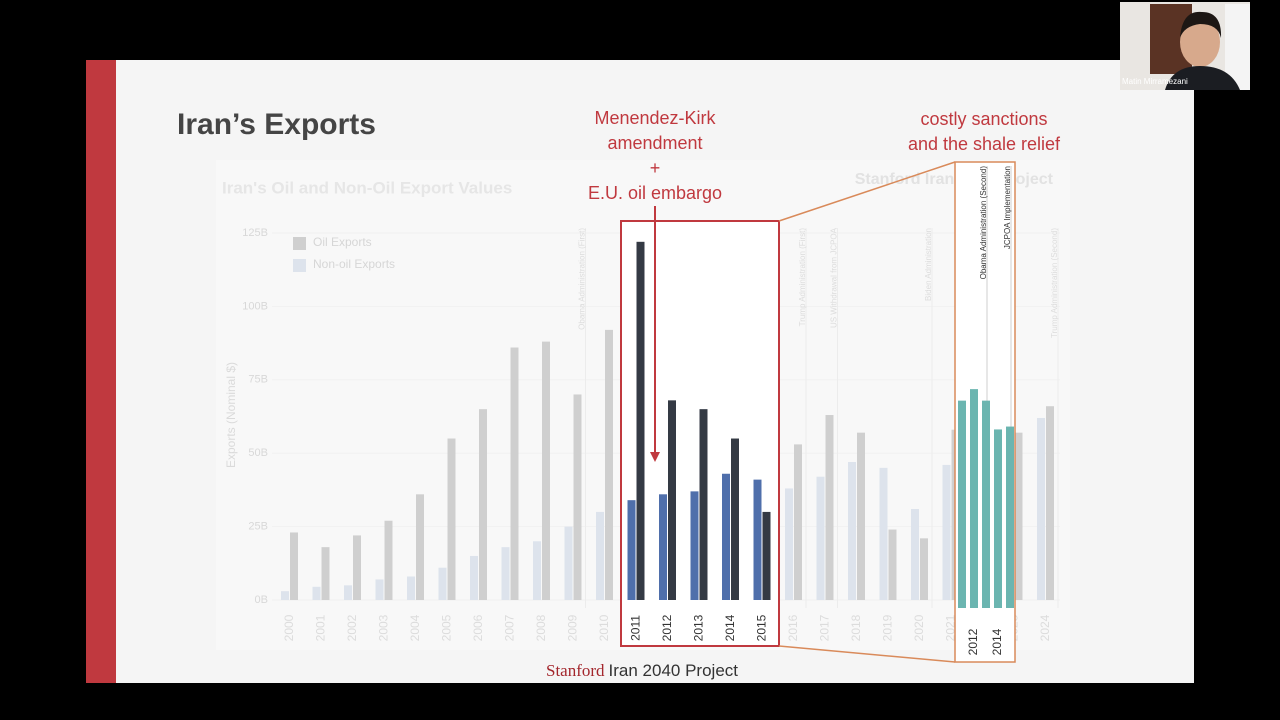 This screenshot has width=1280, height=720. What do you see at coordinates (1200, 42) in the screenshot?
I see `face` at bounding box center [1200, 42].